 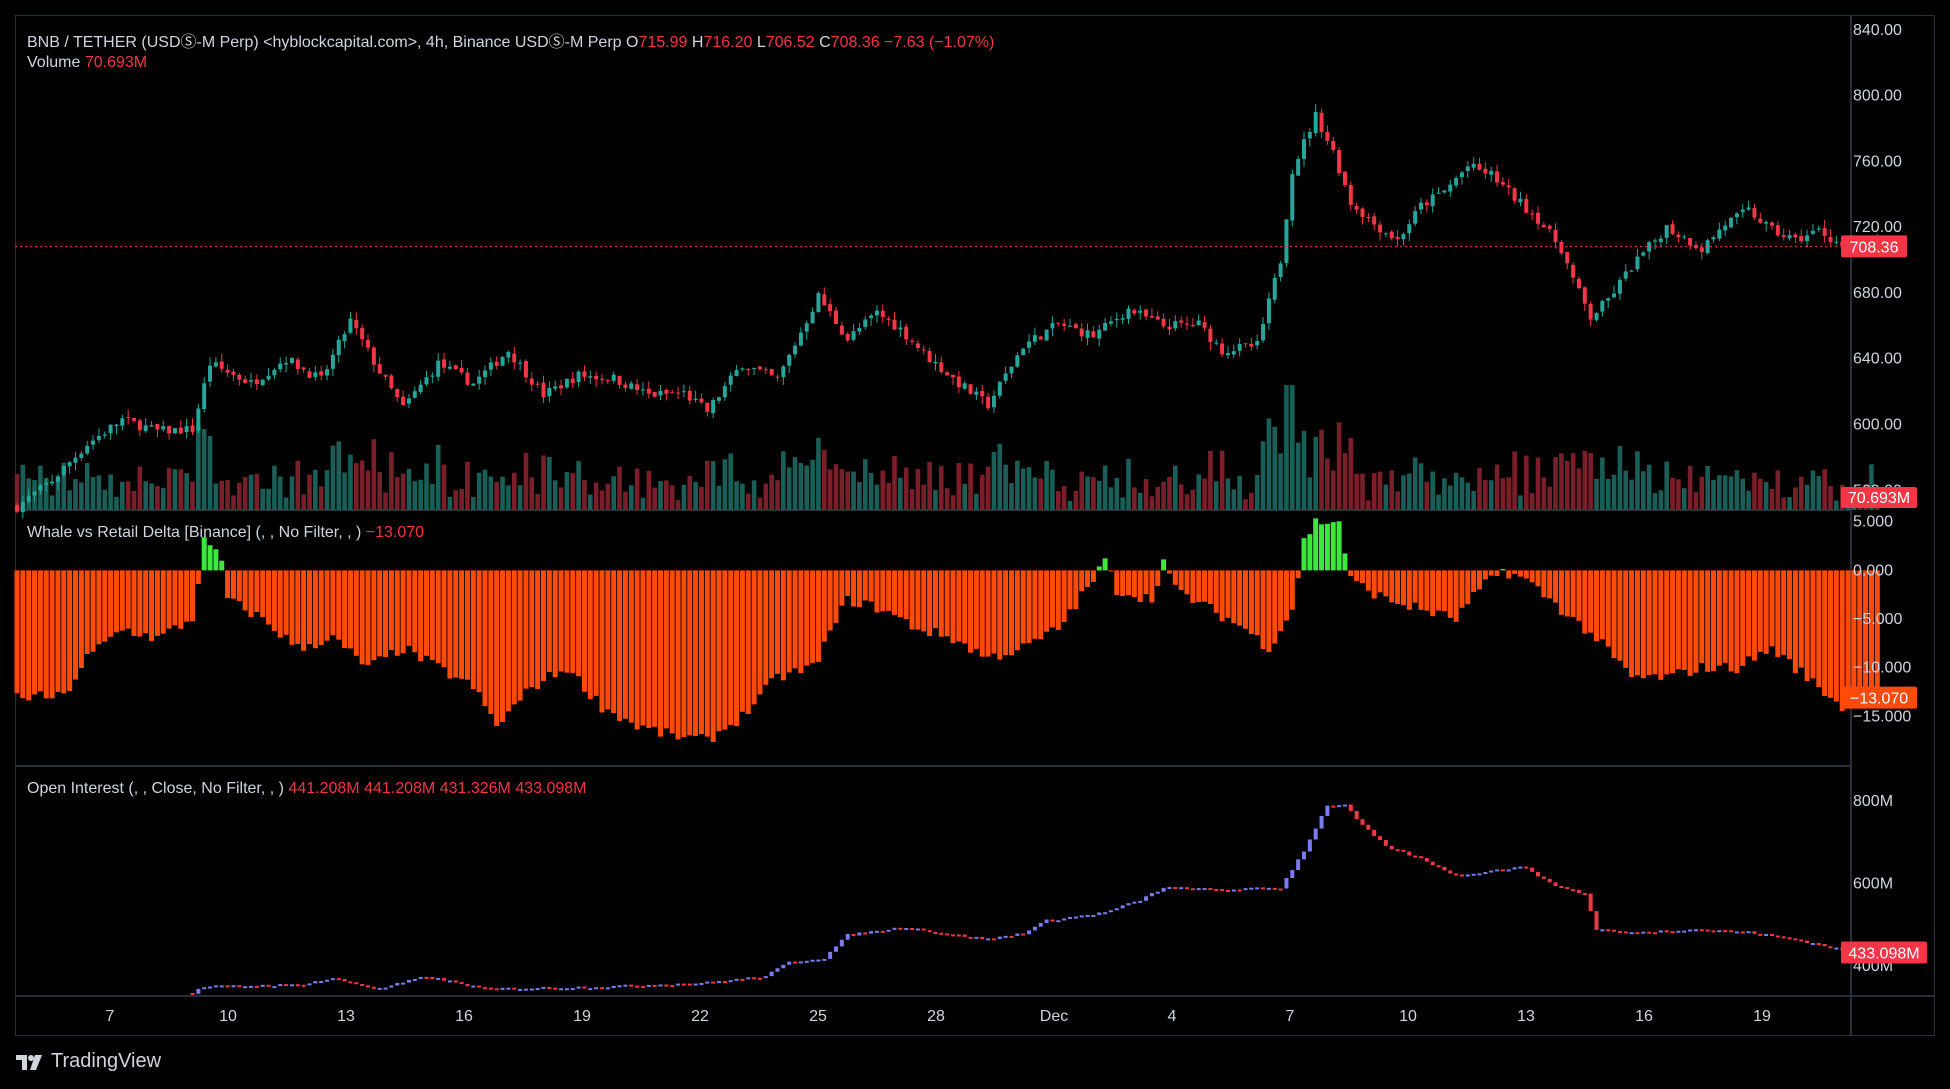 What do you see at coordinates (1526, 1016) in the screenshot?
I see `time-tick-label: 13` at bounding box center [1526, 1016].